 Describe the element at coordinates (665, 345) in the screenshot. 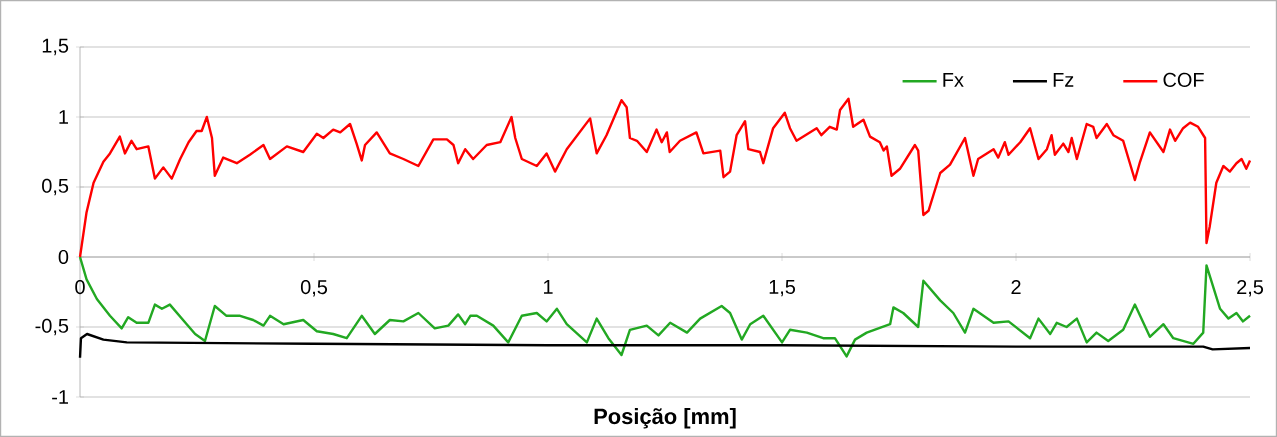

I see `line-series` at that location.